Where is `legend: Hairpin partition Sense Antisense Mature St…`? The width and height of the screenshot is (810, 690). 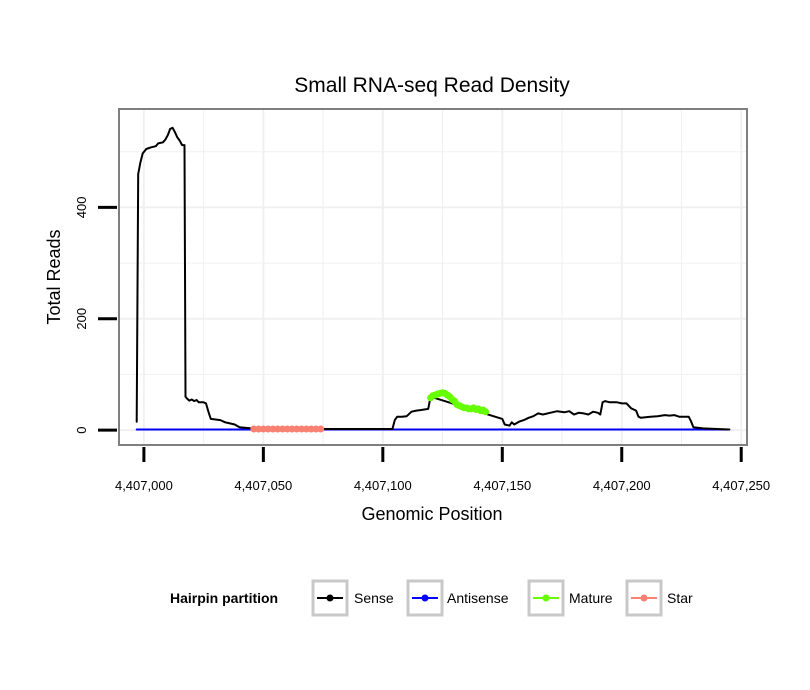 legend: Hairpin partition Sense Antisense Mature St… is located at coordinates (431, 598).